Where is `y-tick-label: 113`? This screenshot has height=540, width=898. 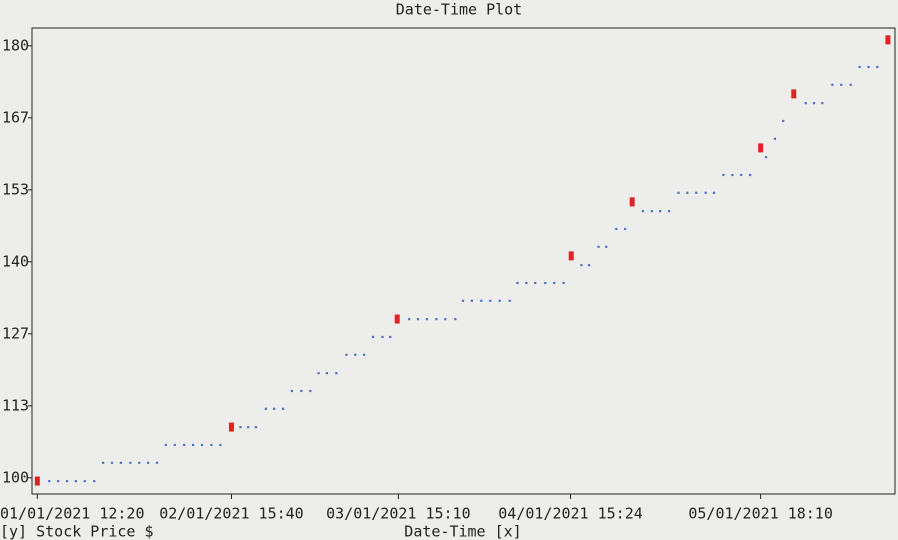
y-tick-label: 113 is located at coordinates (15, 405).